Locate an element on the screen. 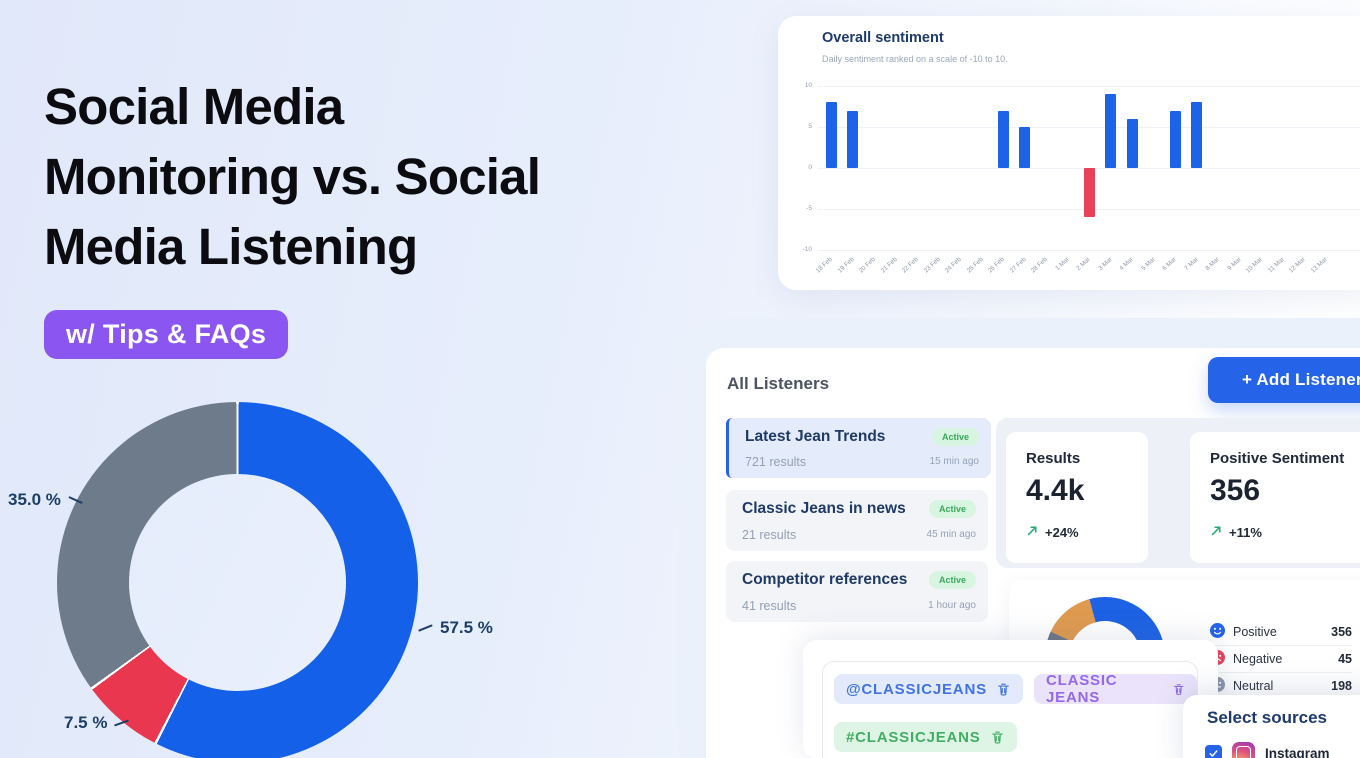  keyword-chip-mention: @CLASSICJEANS is located at coordinates (928, 689).